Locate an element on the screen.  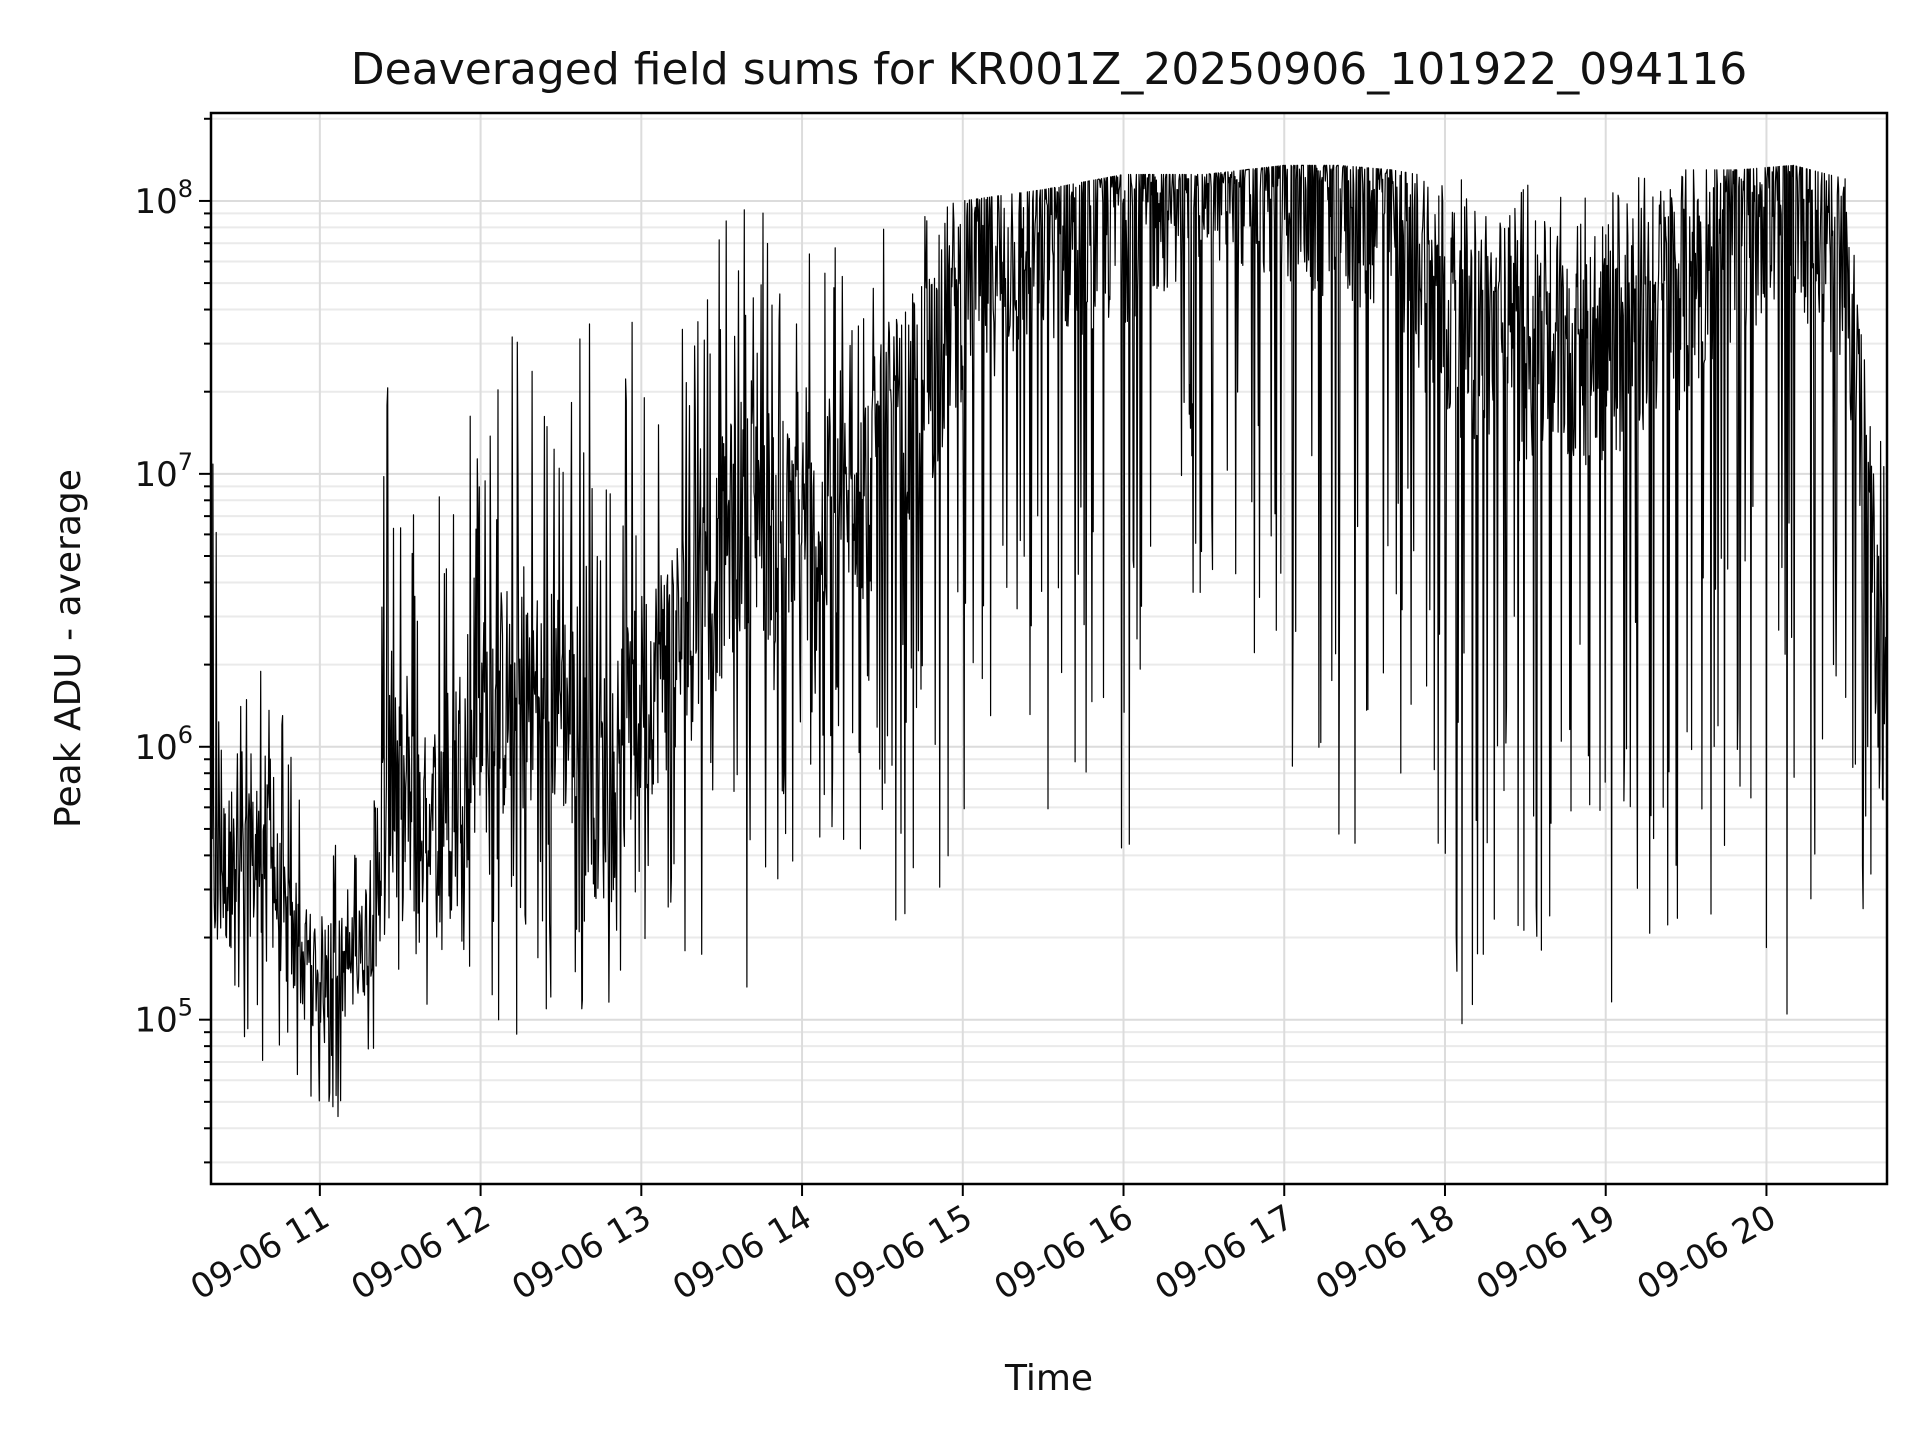
y-tick-label: 10⁷ is located at coordinates (163, 471).